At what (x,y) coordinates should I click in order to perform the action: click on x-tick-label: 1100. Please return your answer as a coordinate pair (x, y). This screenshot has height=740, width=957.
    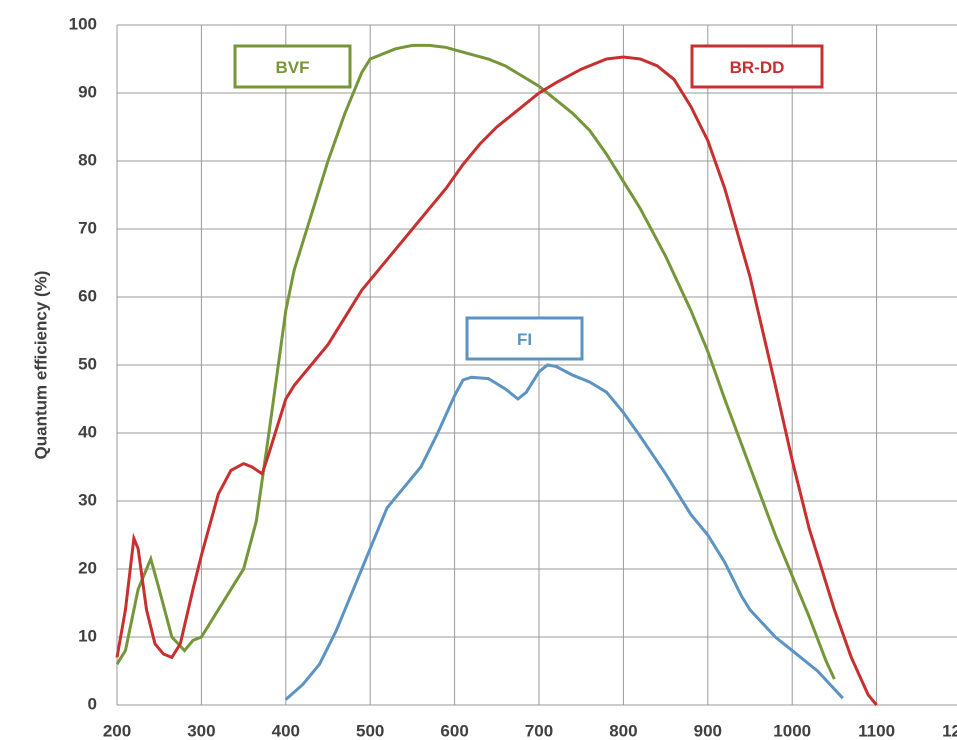
    Looking at the image, I should click on (876, 730).